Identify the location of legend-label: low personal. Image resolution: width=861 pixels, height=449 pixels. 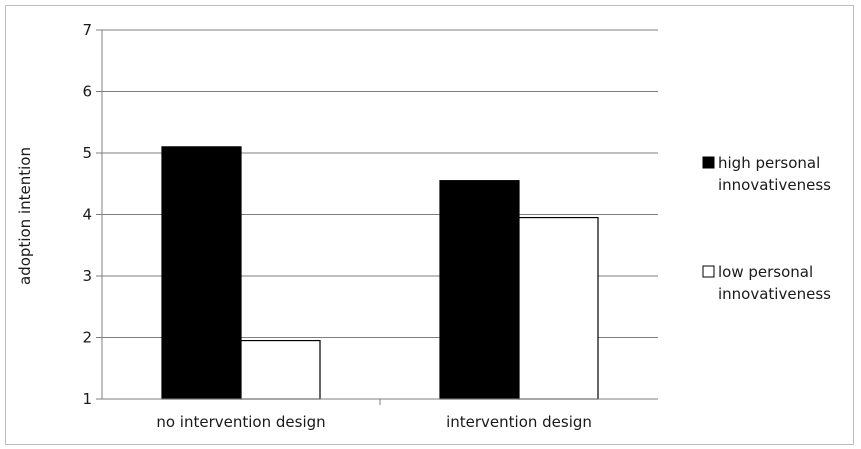
(765, 272).